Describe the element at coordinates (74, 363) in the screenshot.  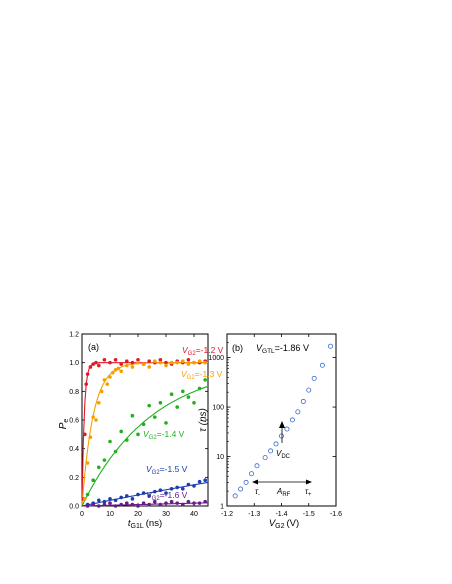
I see `y-tick-label-a: 1.0` at that location.